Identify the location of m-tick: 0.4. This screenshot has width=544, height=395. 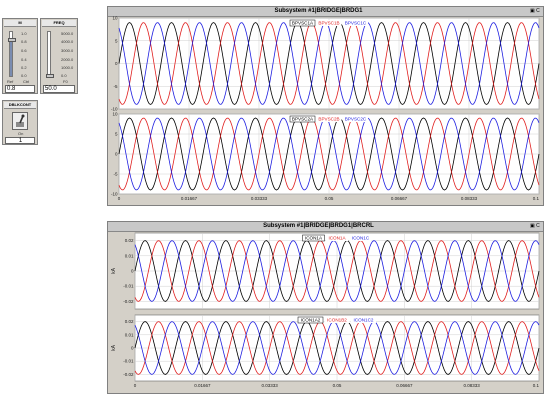
(24, 60).